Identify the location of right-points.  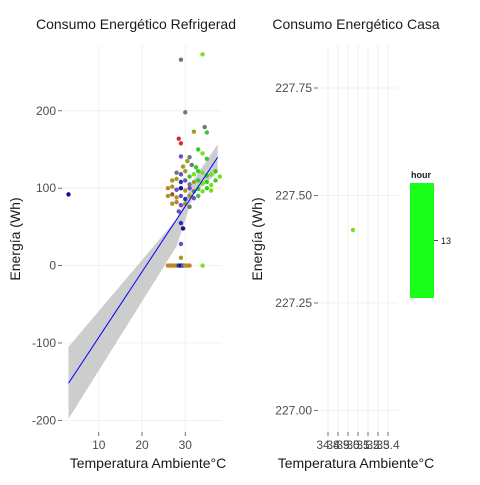
(353, 230).